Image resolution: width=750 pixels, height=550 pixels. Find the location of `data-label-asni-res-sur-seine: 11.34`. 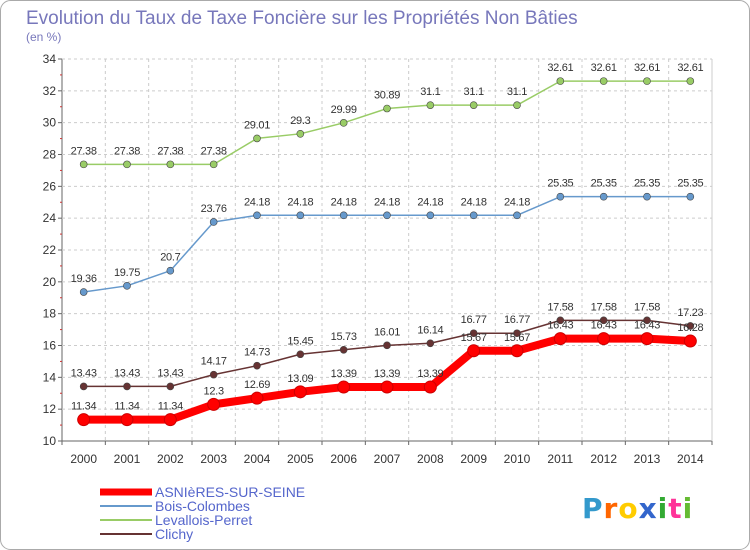

data-label-asni-res-sur-seine: 11.34 is located at coordinates (170, 407).